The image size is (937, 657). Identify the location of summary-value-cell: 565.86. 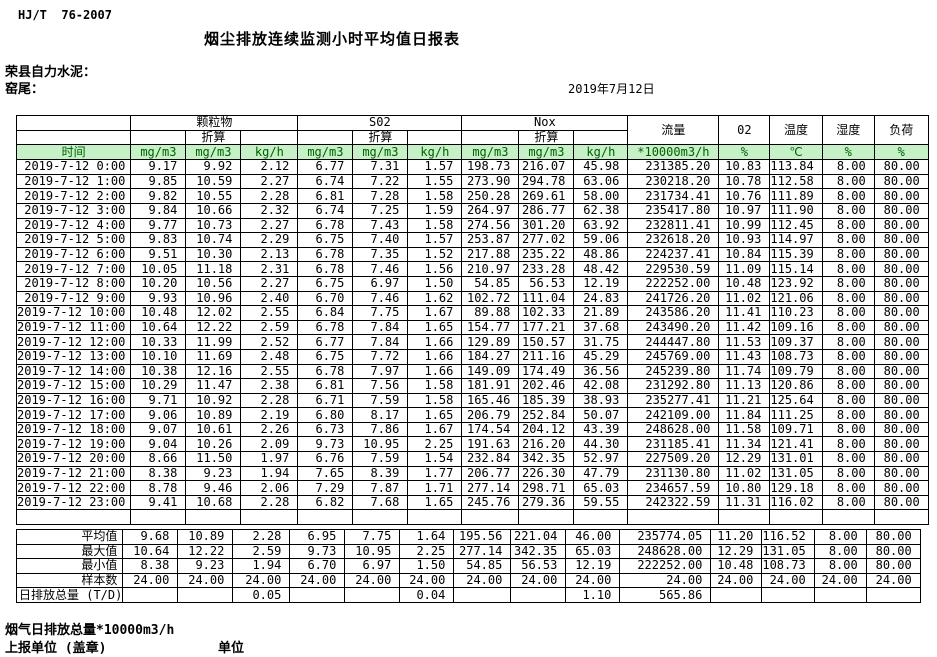
(665, 595).